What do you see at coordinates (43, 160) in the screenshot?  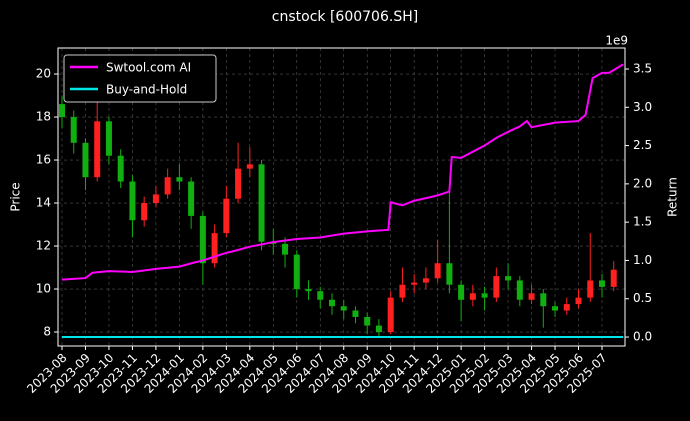 I see `y-tick-label: 16` at bounding box center [43, 160].